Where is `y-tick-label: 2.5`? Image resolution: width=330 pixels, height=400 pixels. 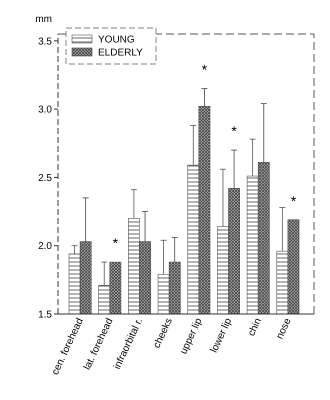 y-tick-label: 2.5 is located at coordinates (45, 178).